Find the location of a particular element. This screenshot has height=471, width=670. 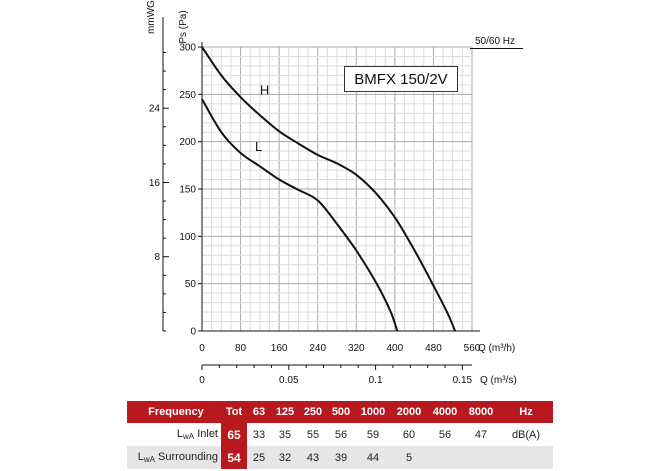

noise-value-cell: 60 is located at coordinates (409, 434).